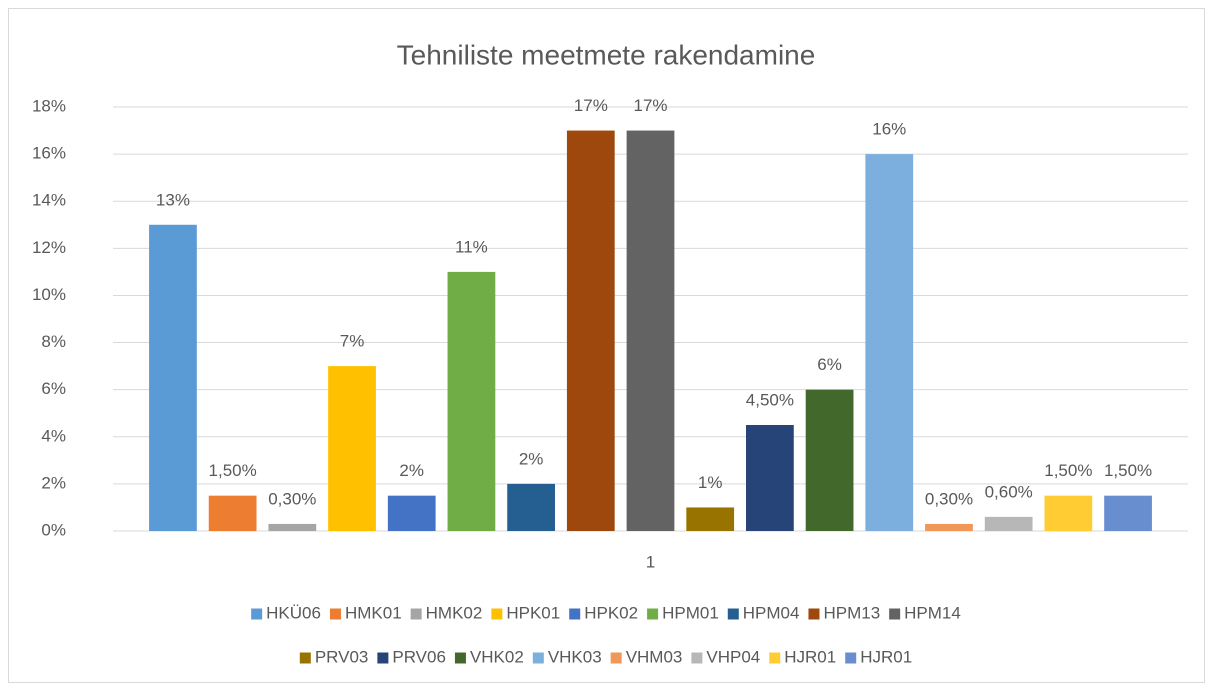  I want to click on legend-label: PRV06, so click(419, 656).